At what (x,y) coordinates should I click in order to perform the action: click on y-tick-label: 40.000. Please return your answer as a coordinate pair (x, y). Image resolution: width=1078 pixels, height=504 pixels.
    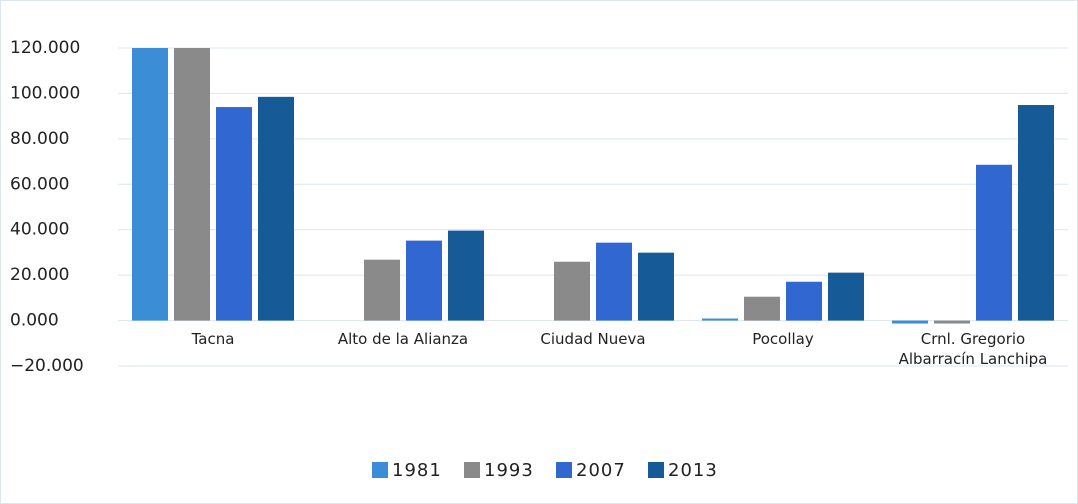
    Looking at the image, I should click on (39, 230).